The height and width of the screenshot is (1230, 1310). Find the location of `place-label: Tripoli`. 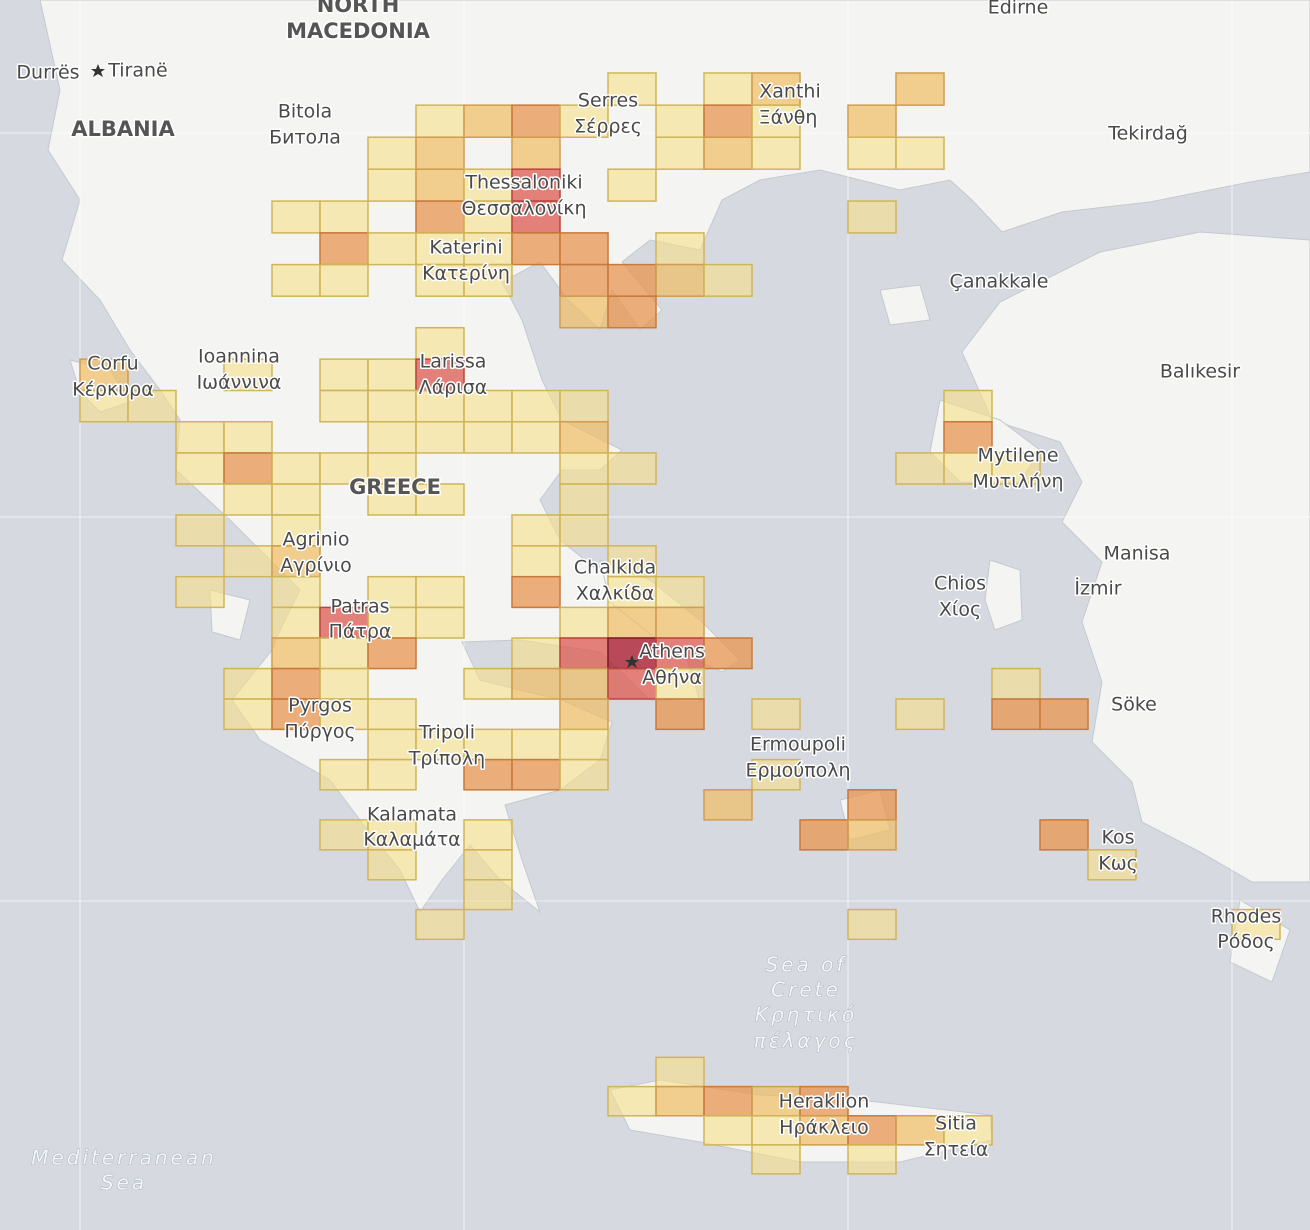

place-label: Tripoli is located at coordinates (446, 733).